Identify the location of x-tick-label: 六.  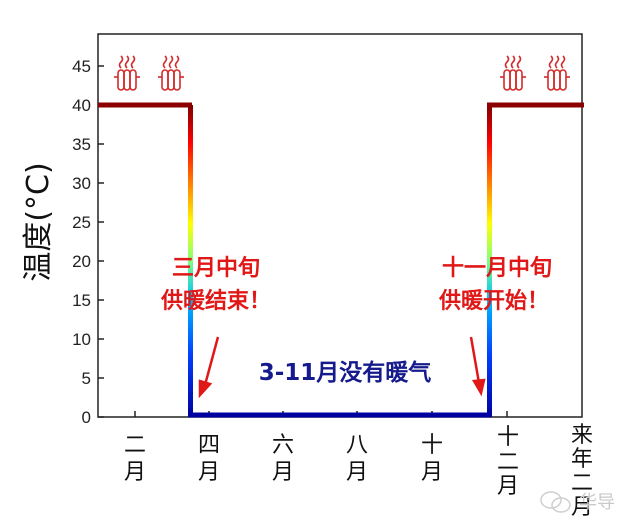
(283, 445).